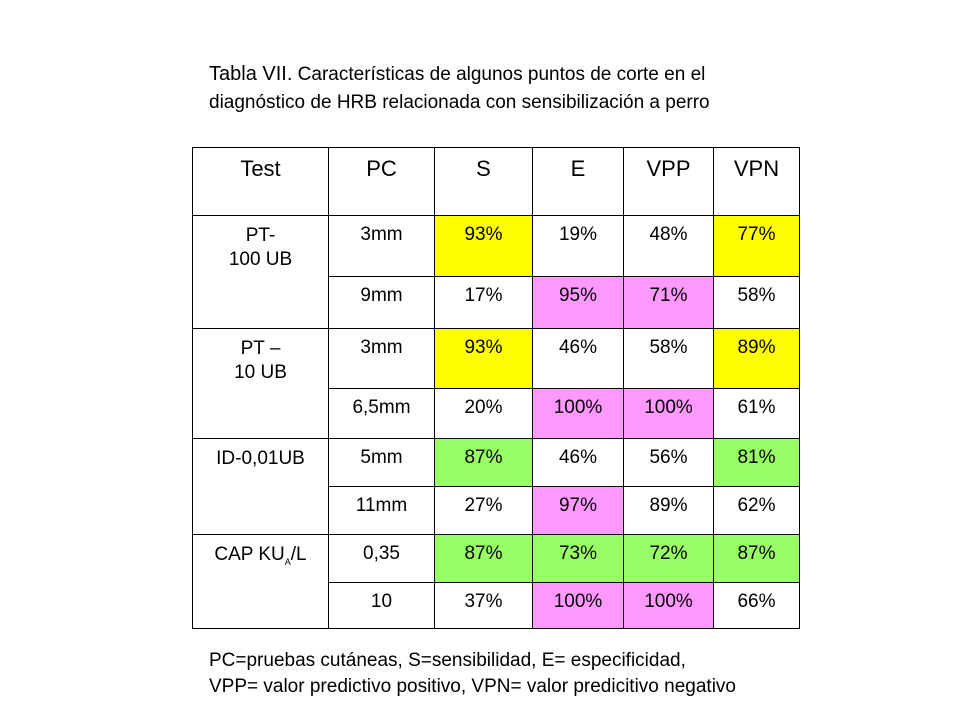 This screenshot has width=960, height=720. Describe the element at coordinates (483, 181) in the screenshot. I see `header-s: S` at that location.